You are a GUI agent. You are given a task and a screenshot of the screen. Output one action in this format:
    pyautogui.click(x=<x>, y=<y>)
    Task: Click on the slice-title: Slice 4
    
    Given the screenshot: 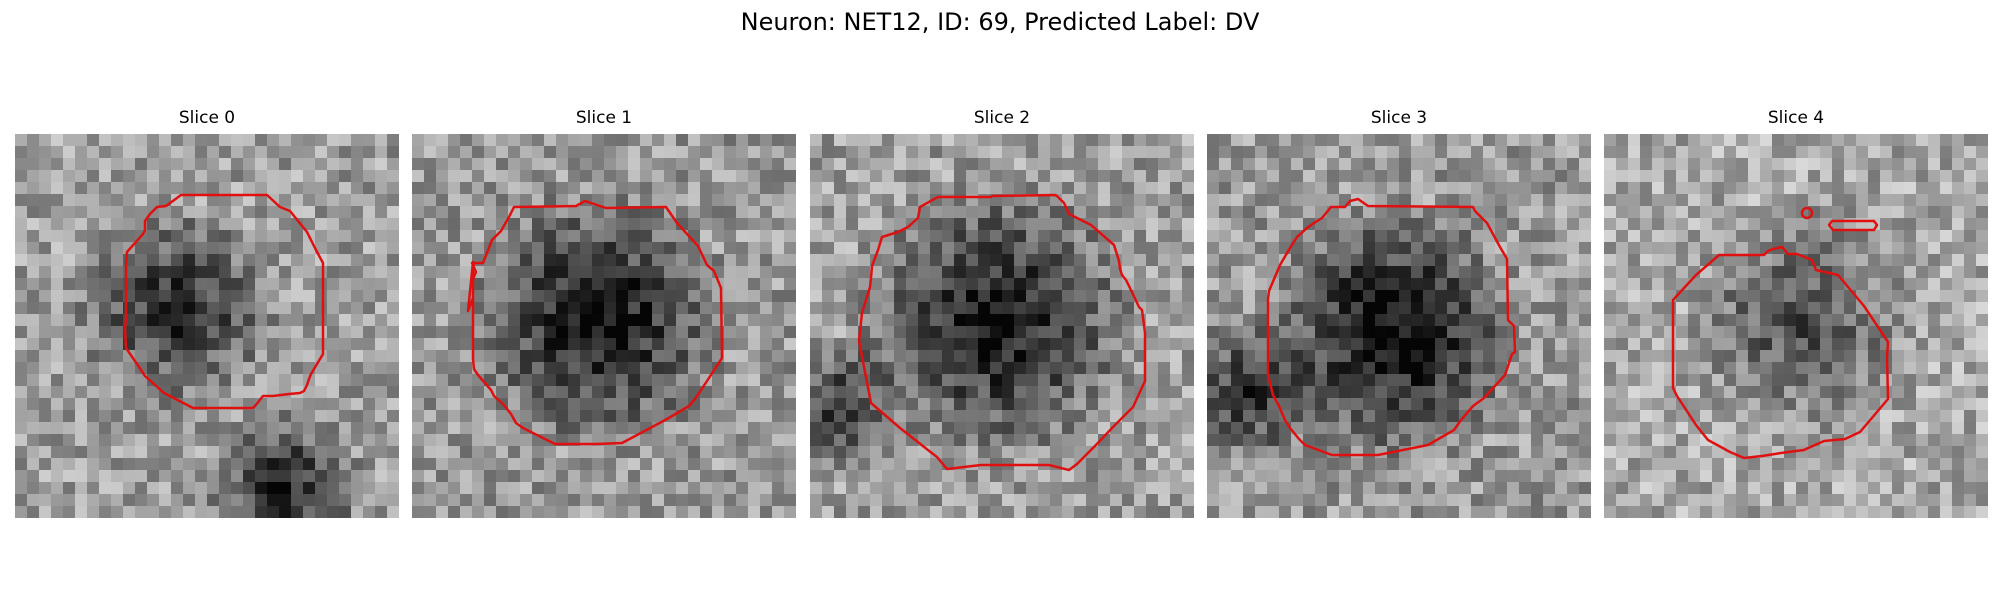 What is the action you would take?
    pyautogui.click(x=1796, y=118)
    